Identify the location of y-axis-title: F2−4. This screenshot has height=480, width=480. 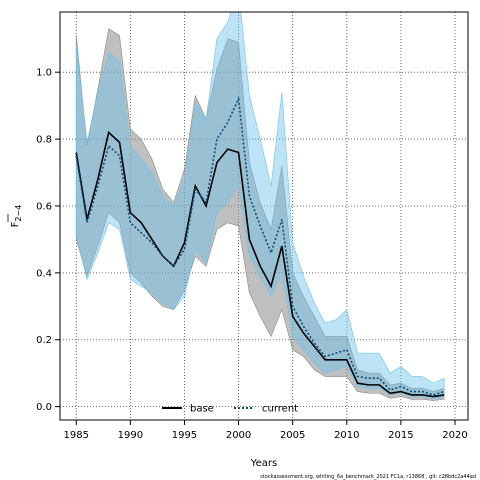
(15, 216).